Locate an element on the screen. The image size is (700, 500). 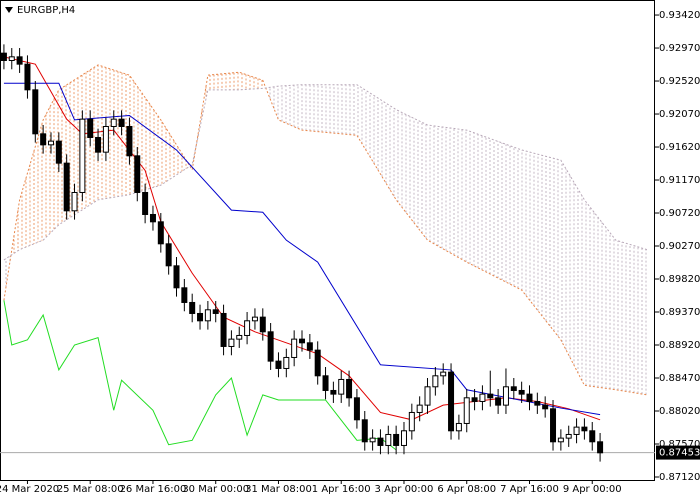
x-tick-label: 9 Apr 00:00 is located at coordinates (592, 489).